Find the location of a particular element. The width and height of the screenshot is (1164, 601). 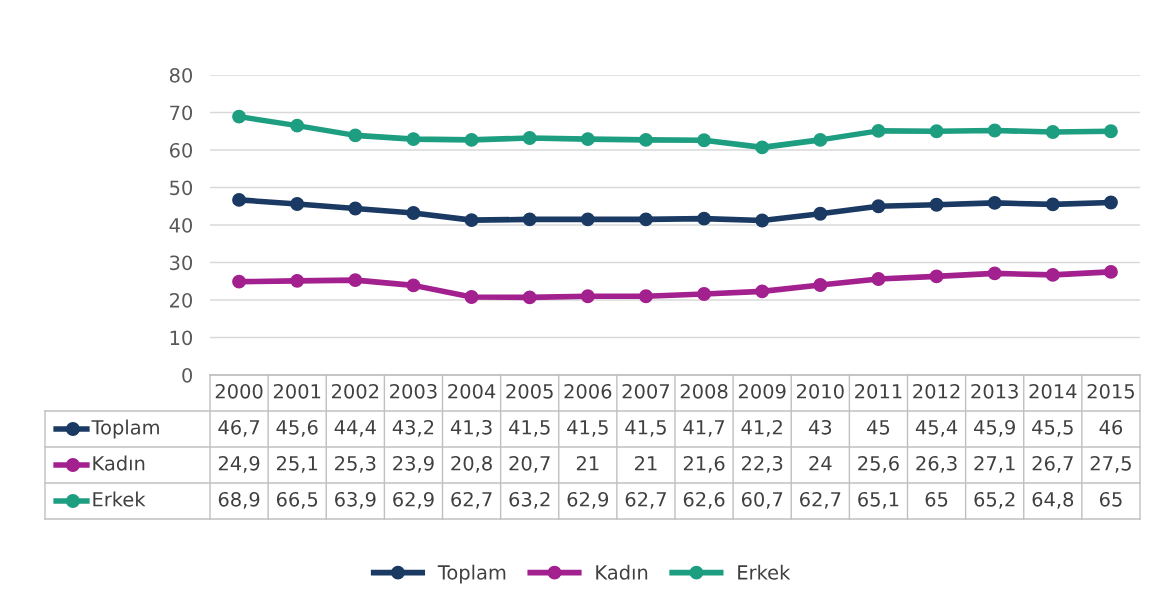

data-label: 27,1 is located at coordinates (994, 464).